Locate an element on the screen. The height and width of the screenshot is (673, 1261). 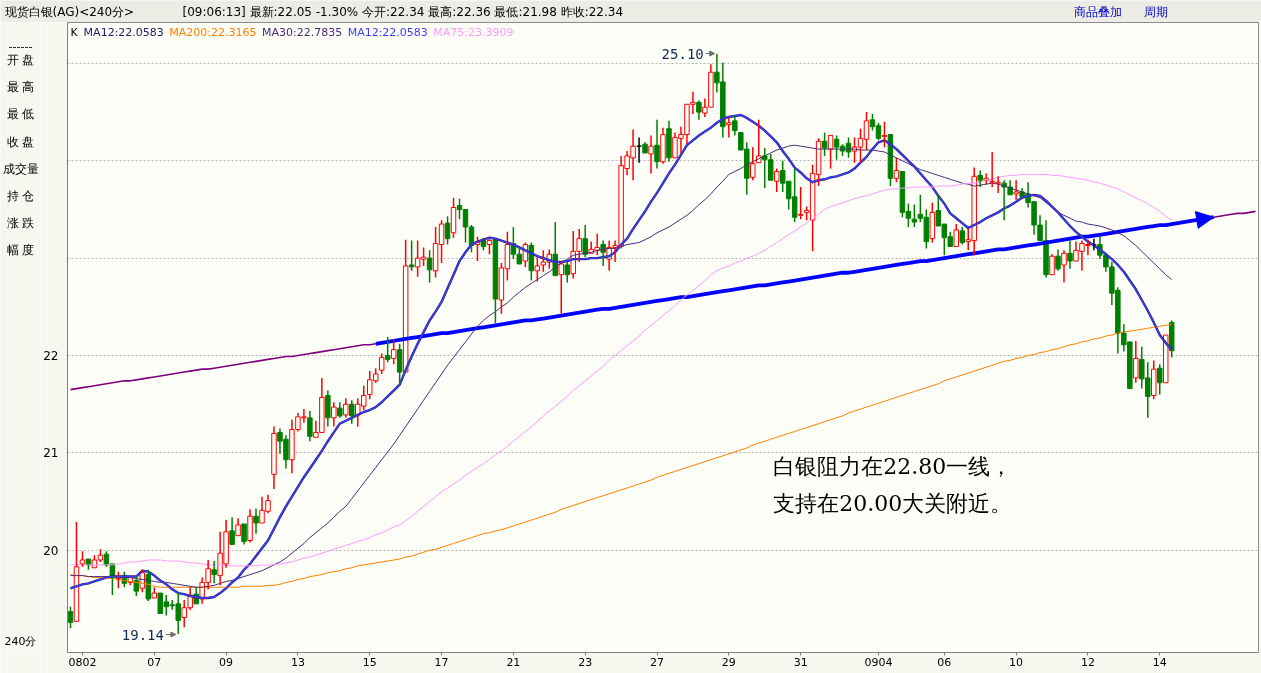
text: MA200:22.3165 is located at coordinates (213, 32).